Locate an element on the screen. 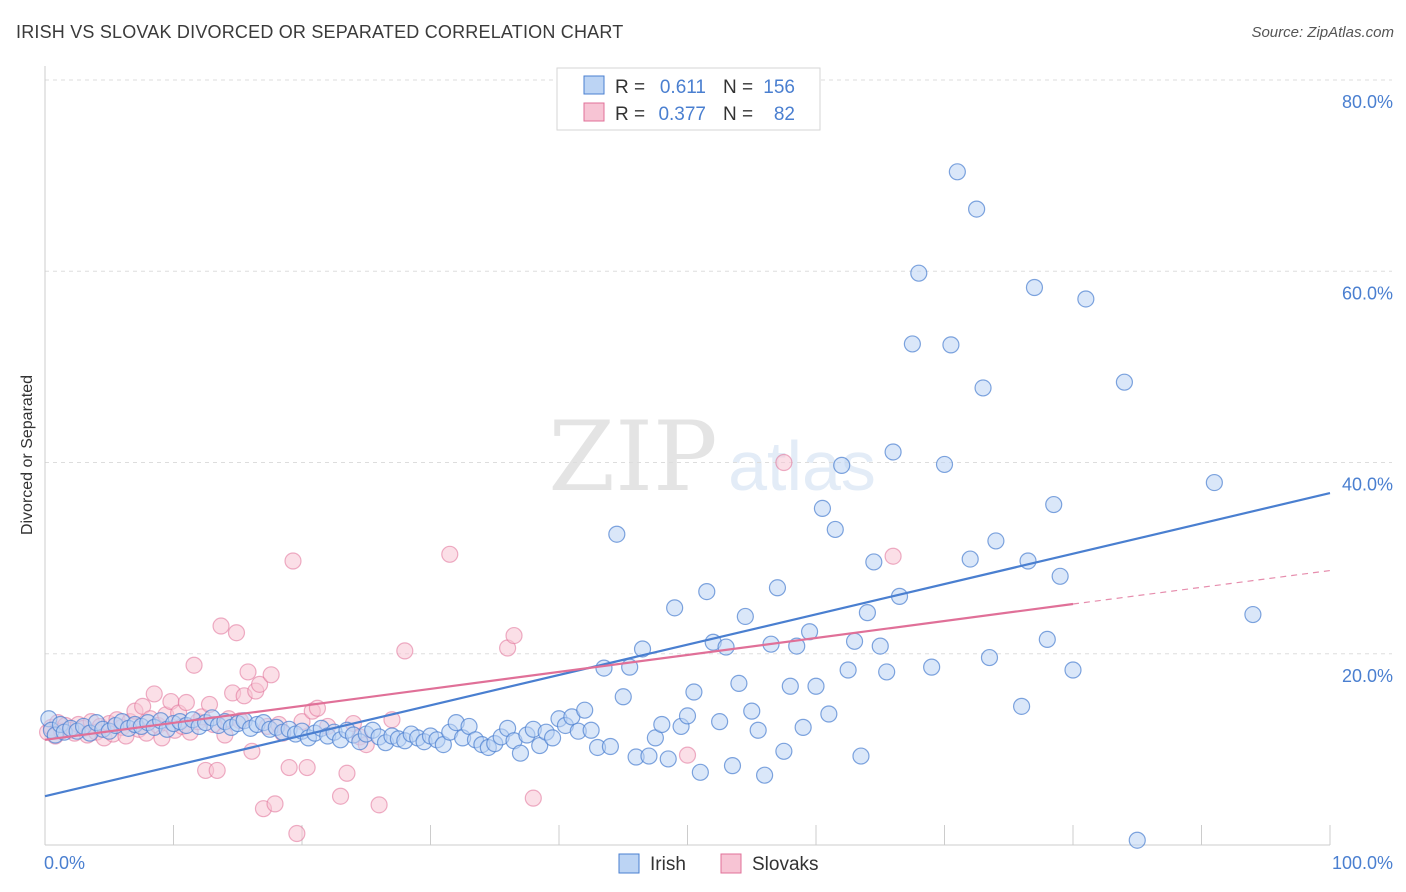 The width and height of the screenshot is (1406, 892). legend-r-value-irish: 0.611 is located at coordinates (683, 87).